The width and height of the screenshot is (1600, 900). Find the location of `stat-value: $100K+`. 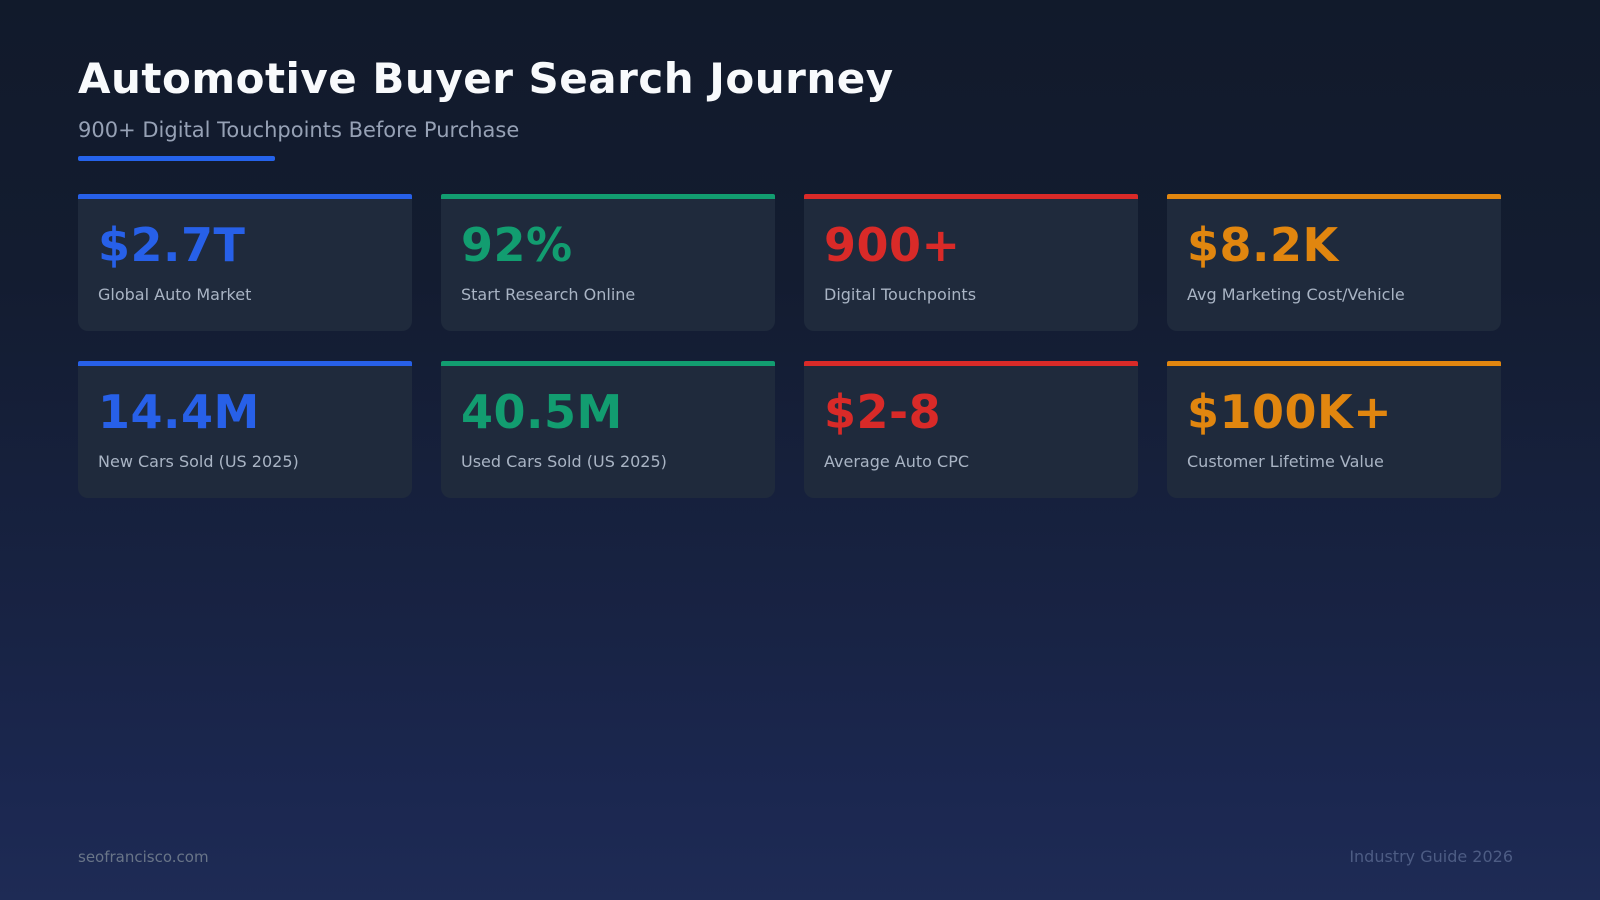

stat-value: $100K+ is located at coordinates (1290, 412).